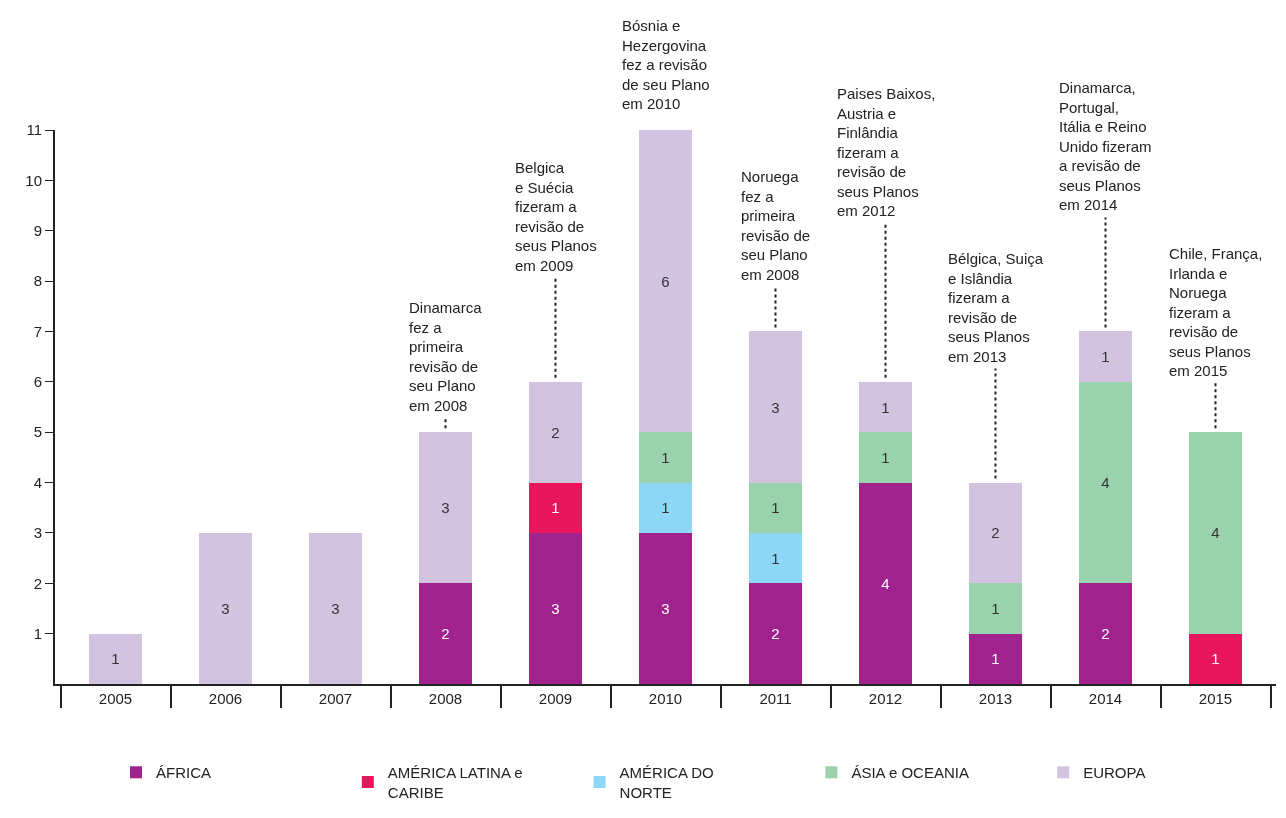 This screenshot has width=1286, height=818. I want to click on y-tick-label: 11, so click(34, 130).